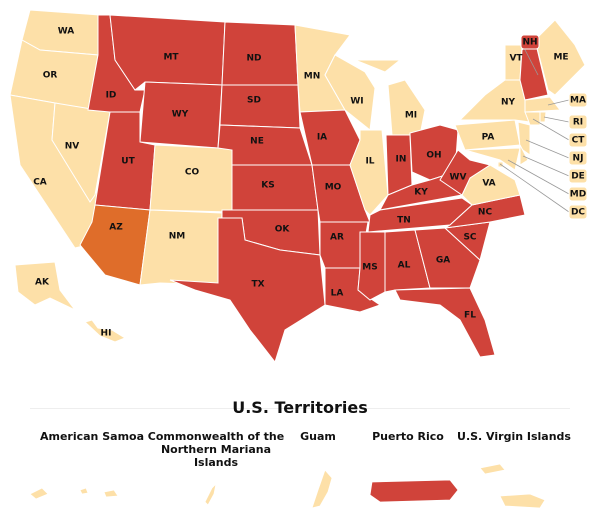  Describe the element at coordinates (404, 221) in the screenshot. I see `state-label: TN` at that location.